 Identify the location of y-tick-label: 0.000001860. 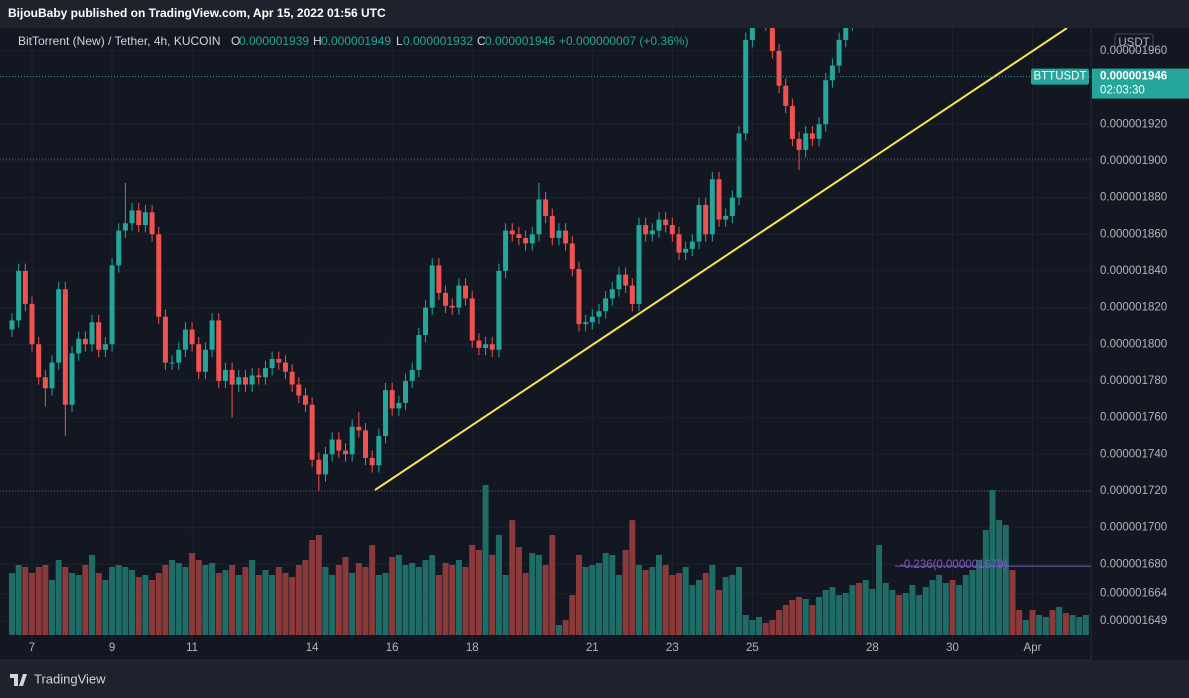
(1133, 234).